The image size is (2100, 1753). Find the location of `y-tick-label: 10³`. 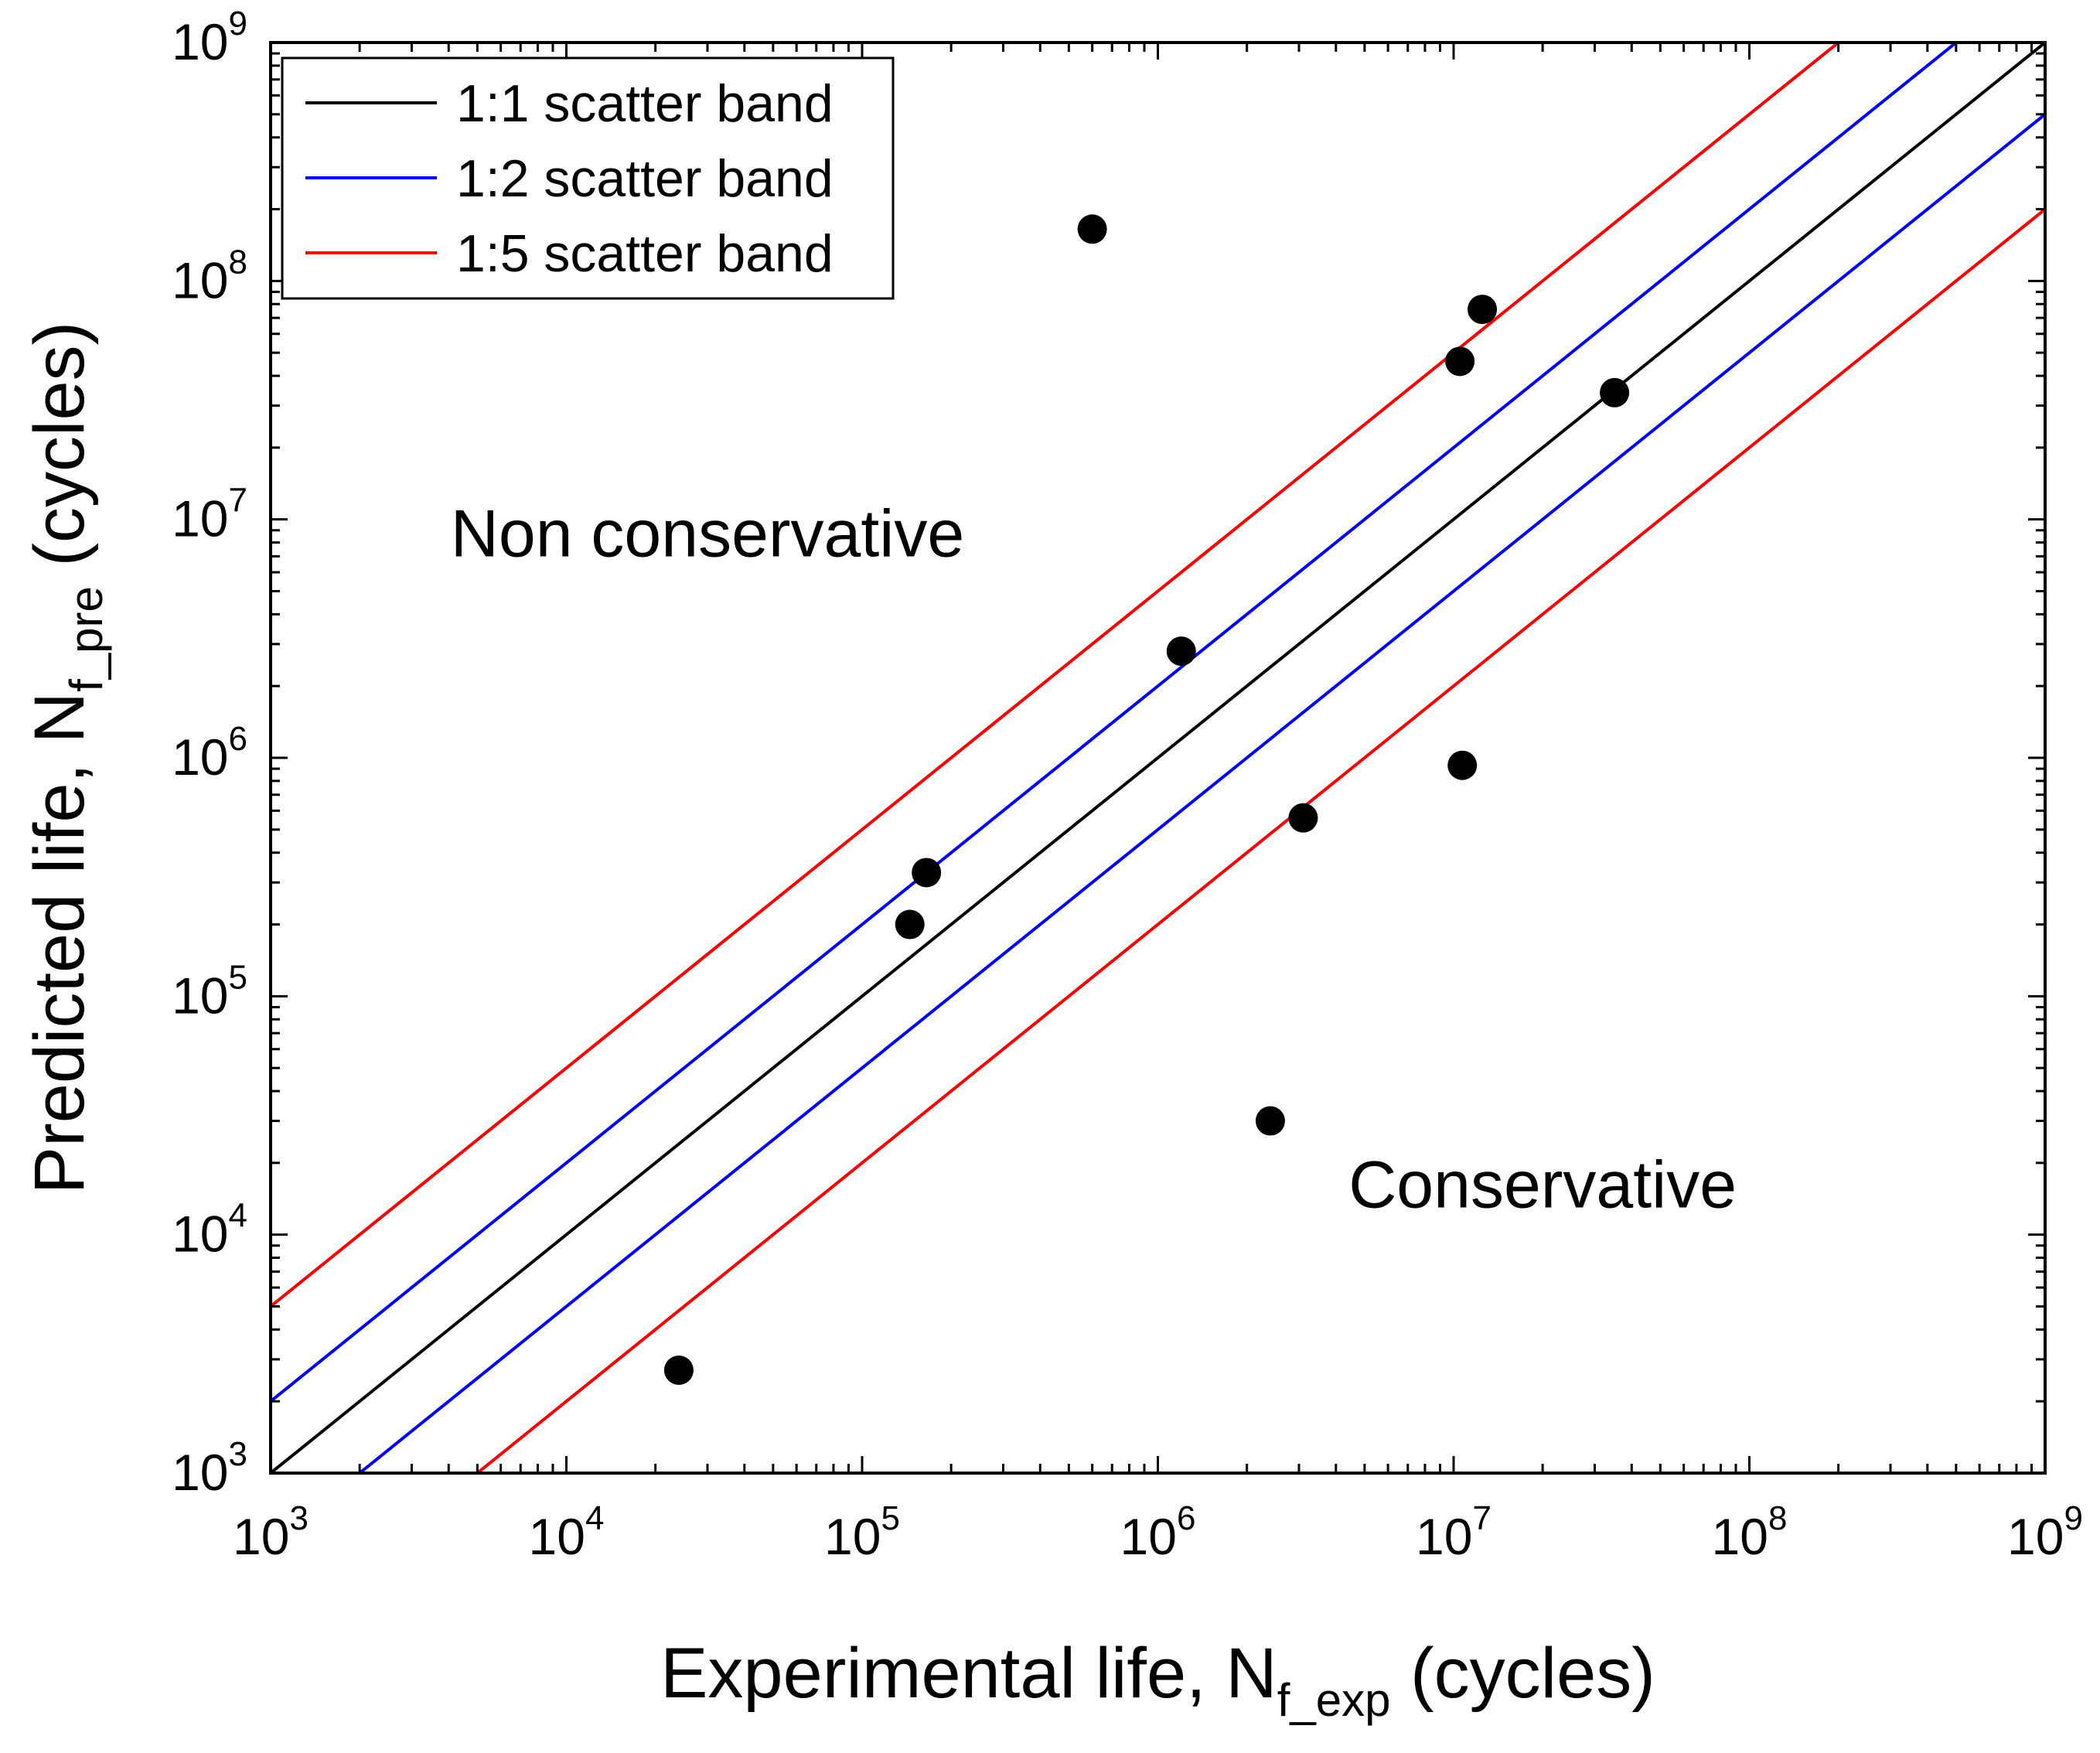

y-tick-label: 10³ is located at coordinates (209, 1468).